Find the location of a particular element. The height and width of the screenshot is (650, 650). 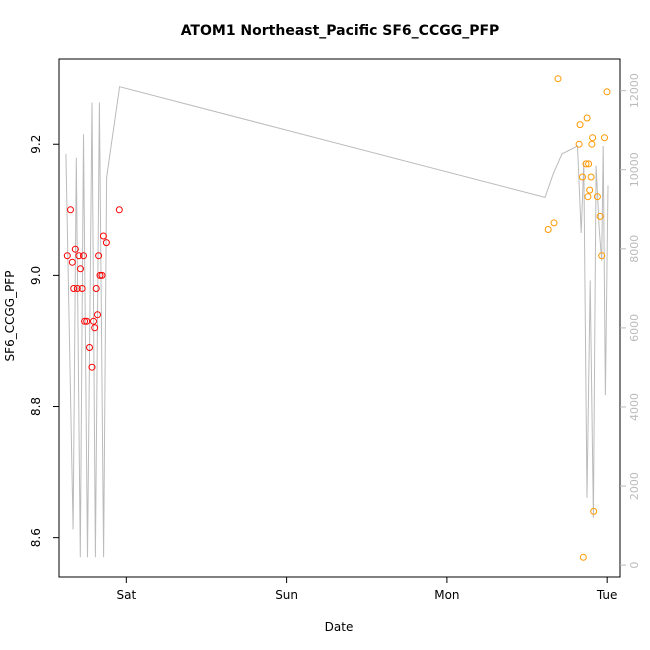

y2-tick-label: 10000 is located at coordinates (634, 169).